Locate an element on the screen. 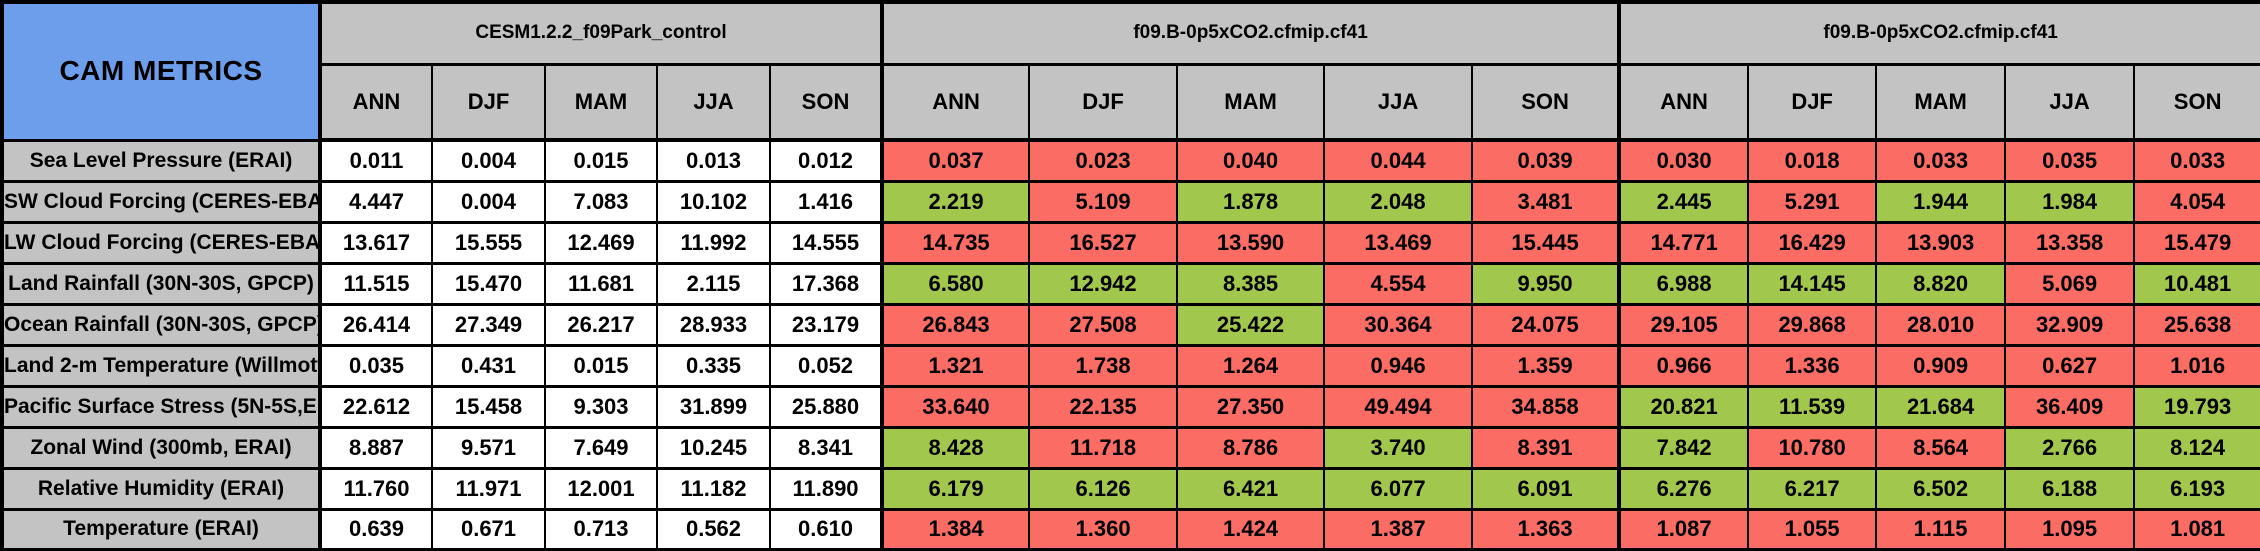 This screenshot has width=2260, height=551. metric-cell: 27.508 is located at coordinates (1103, 324).